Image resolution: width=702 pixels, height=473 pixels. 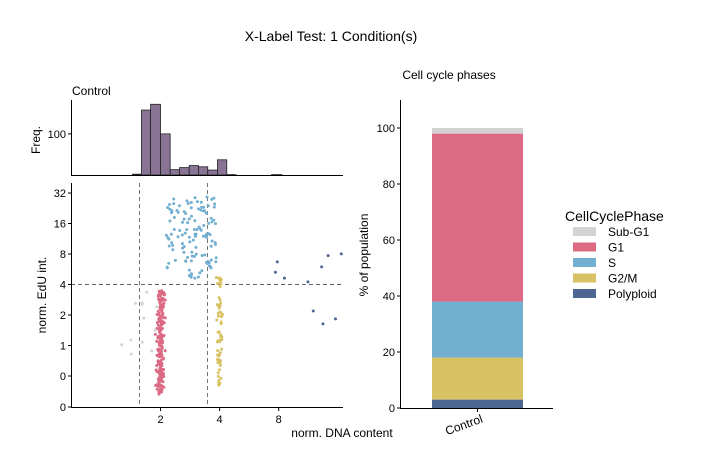 I want to click on scatter-y-ticks: 0 0 1 2 4 8 16 32, so click(x=62, y=301).